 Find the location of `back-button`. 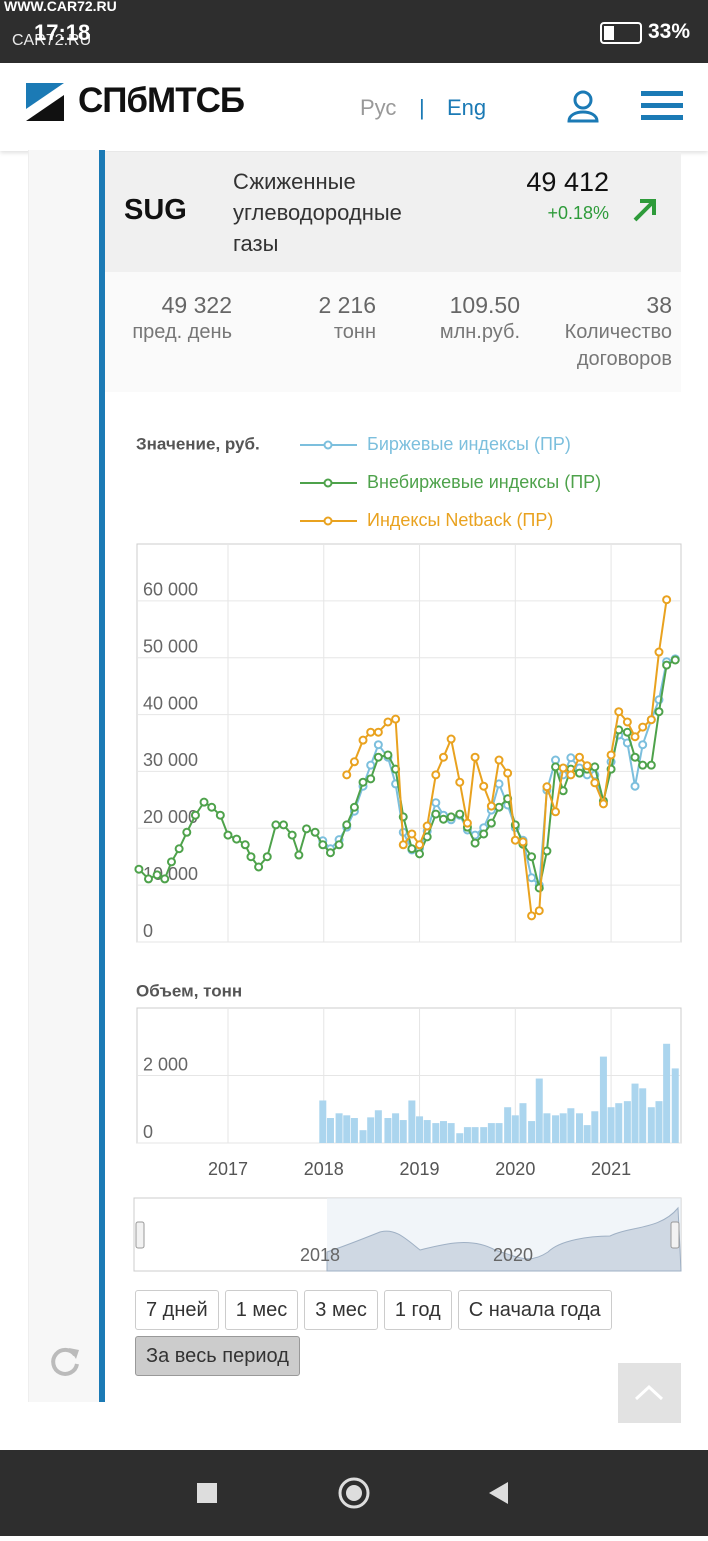

back-button is located at coordinates (498, 1493).